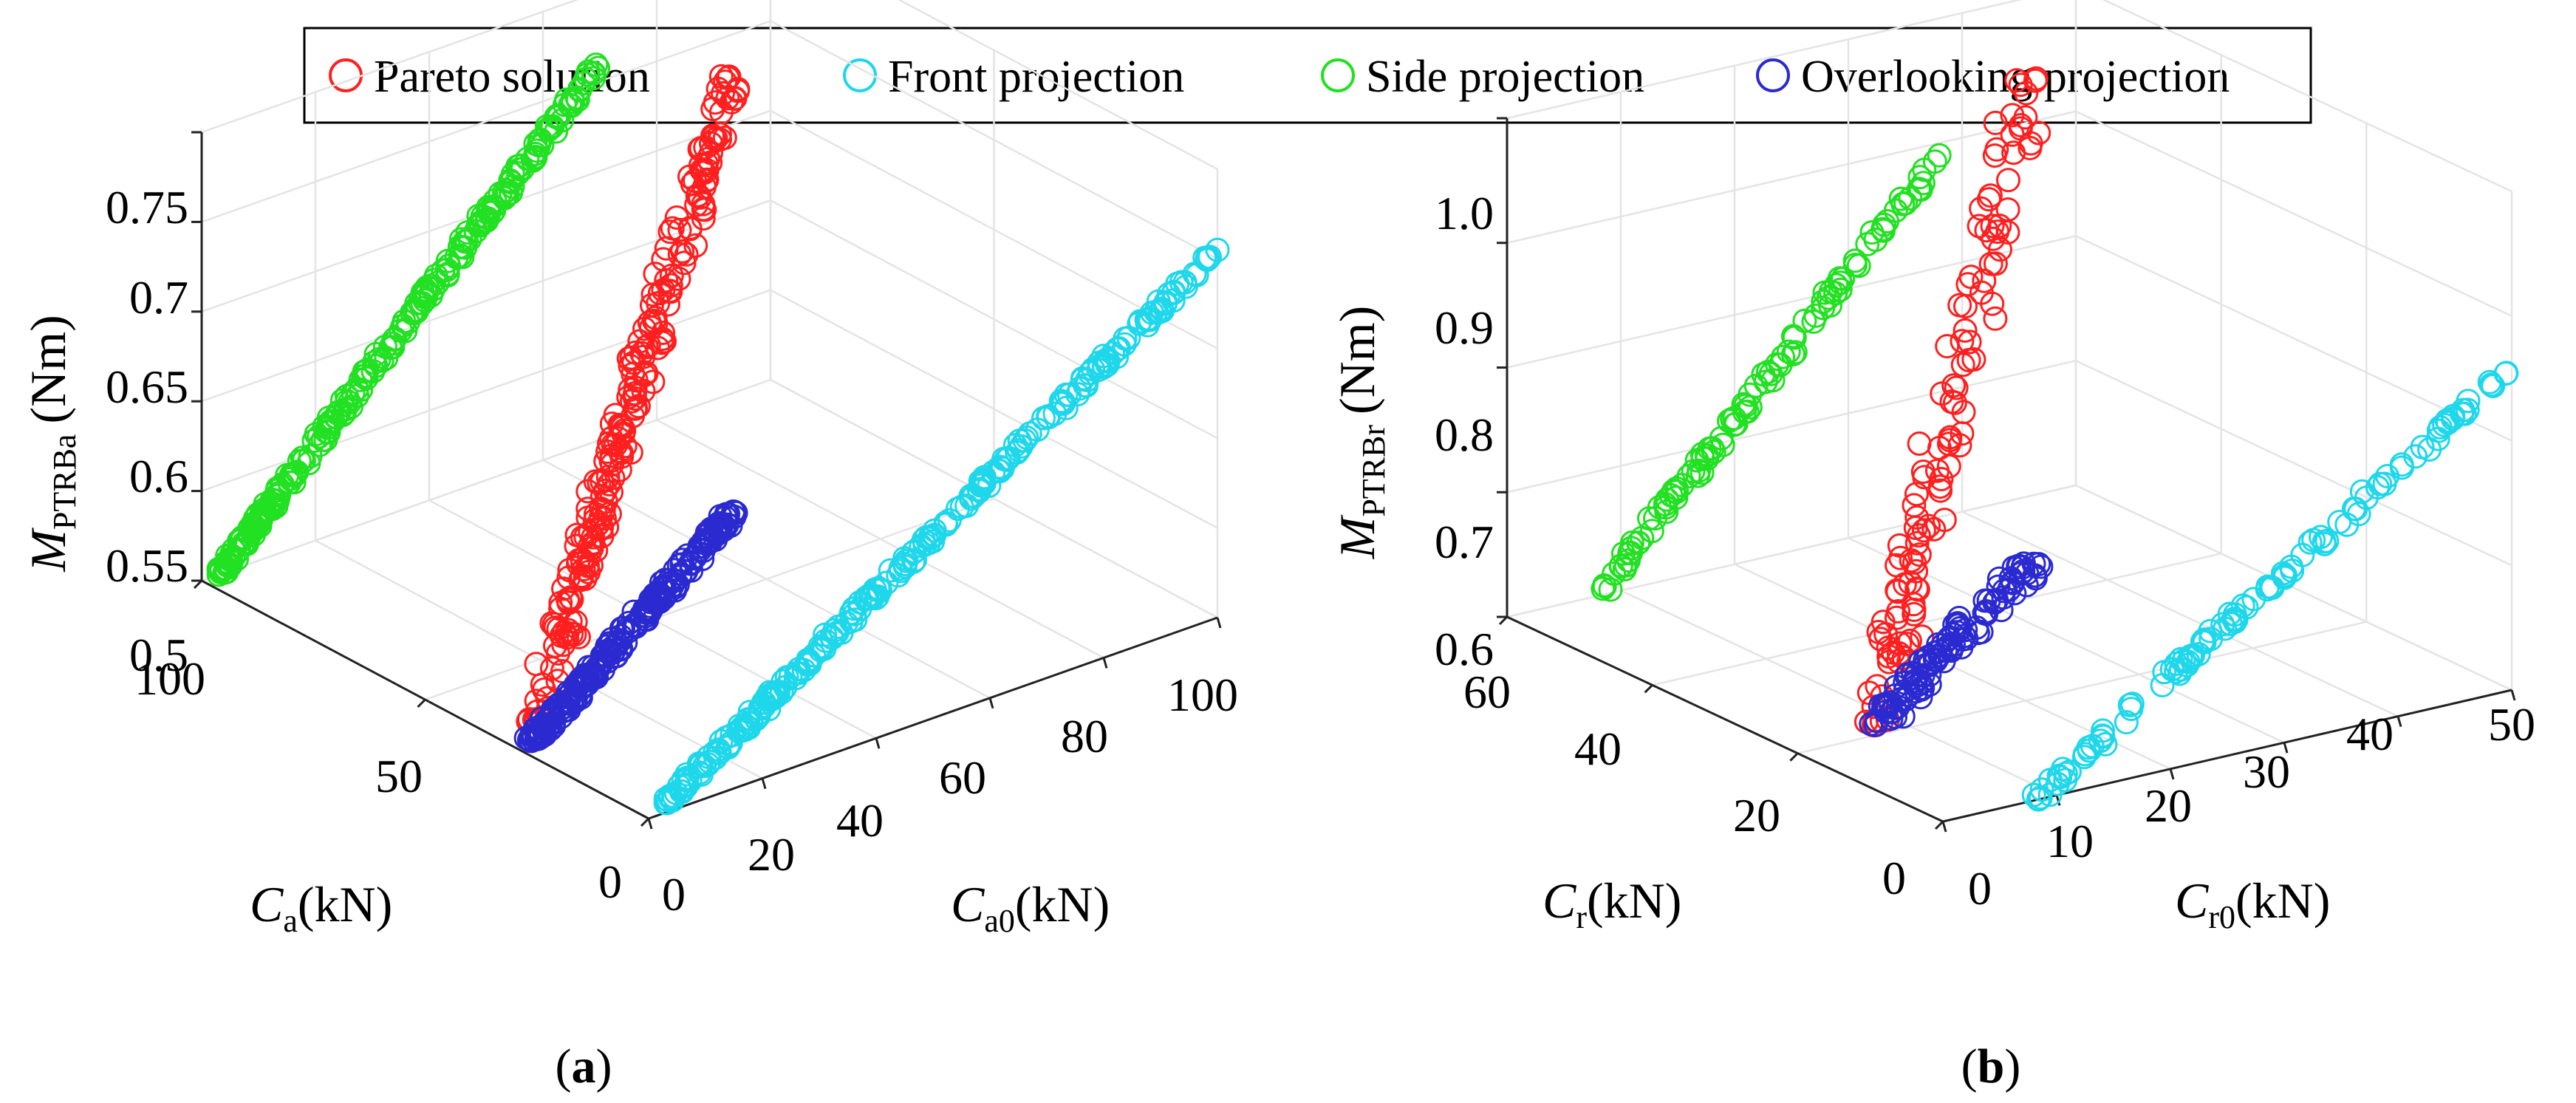 This screenshot has width=2576, height=1103. What do you see at coordinates (1030, 907) in the screenshot?
I see `a-yaxis-title: Ca0(kN)` at bounding box center [1030, 907].